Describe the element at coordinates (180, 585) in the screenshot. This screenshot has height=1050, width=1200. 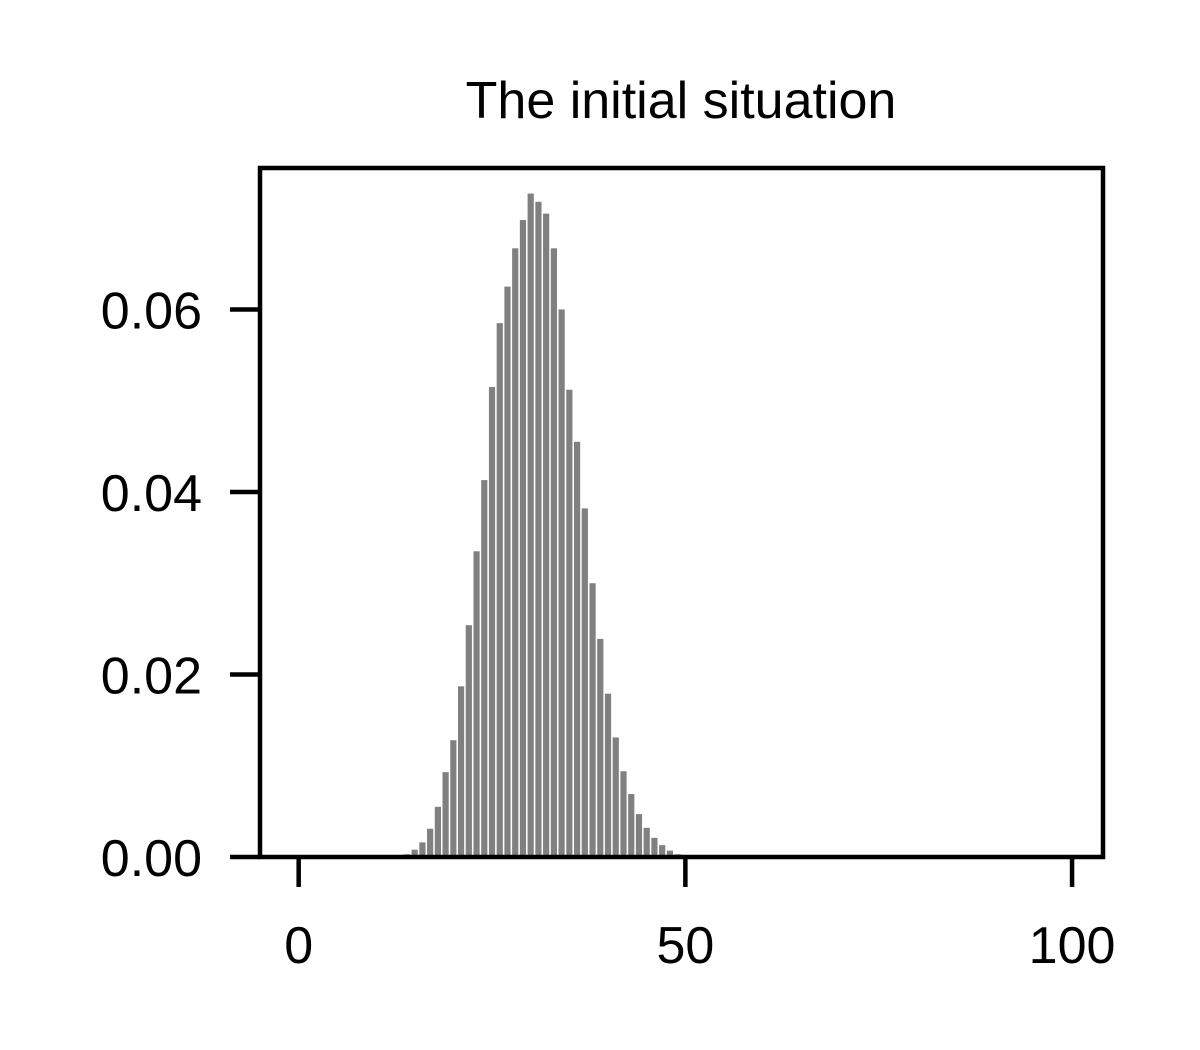
I see `y-axis: 0.00 0.02 0.04 0.06` at that location.